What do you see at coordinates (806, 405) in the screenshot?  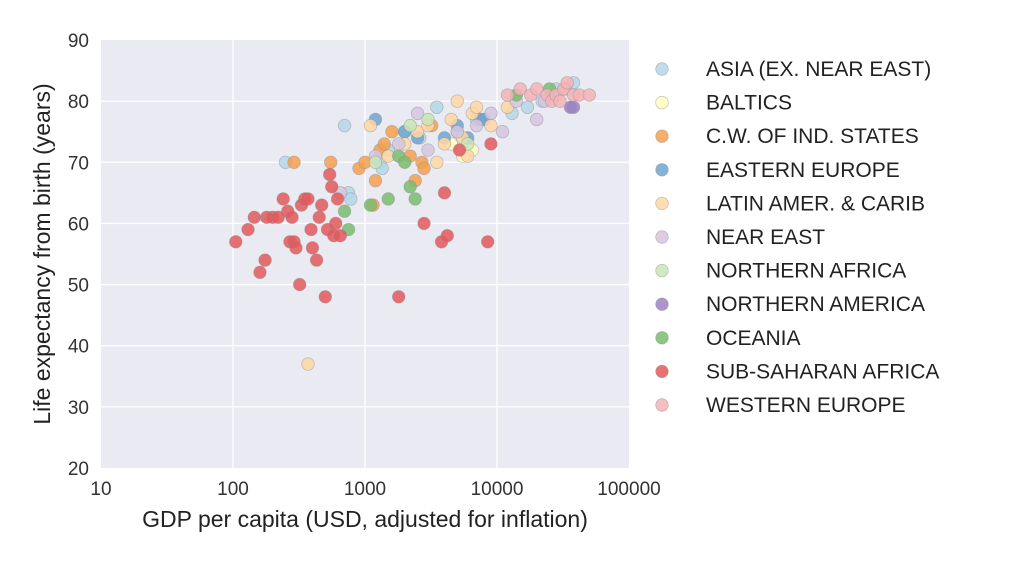 I see `legend-label: WESTERN EUROPE` at bounding box center [806, 405].